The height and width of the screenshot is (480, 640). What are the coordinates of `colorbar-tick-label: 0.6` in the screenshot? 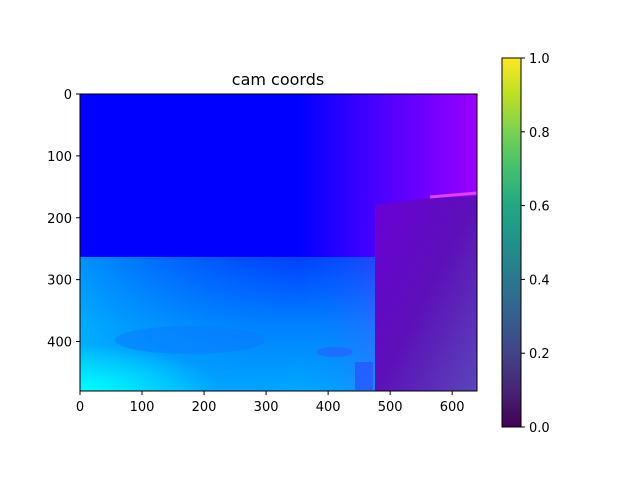 It's located at (539, 207).